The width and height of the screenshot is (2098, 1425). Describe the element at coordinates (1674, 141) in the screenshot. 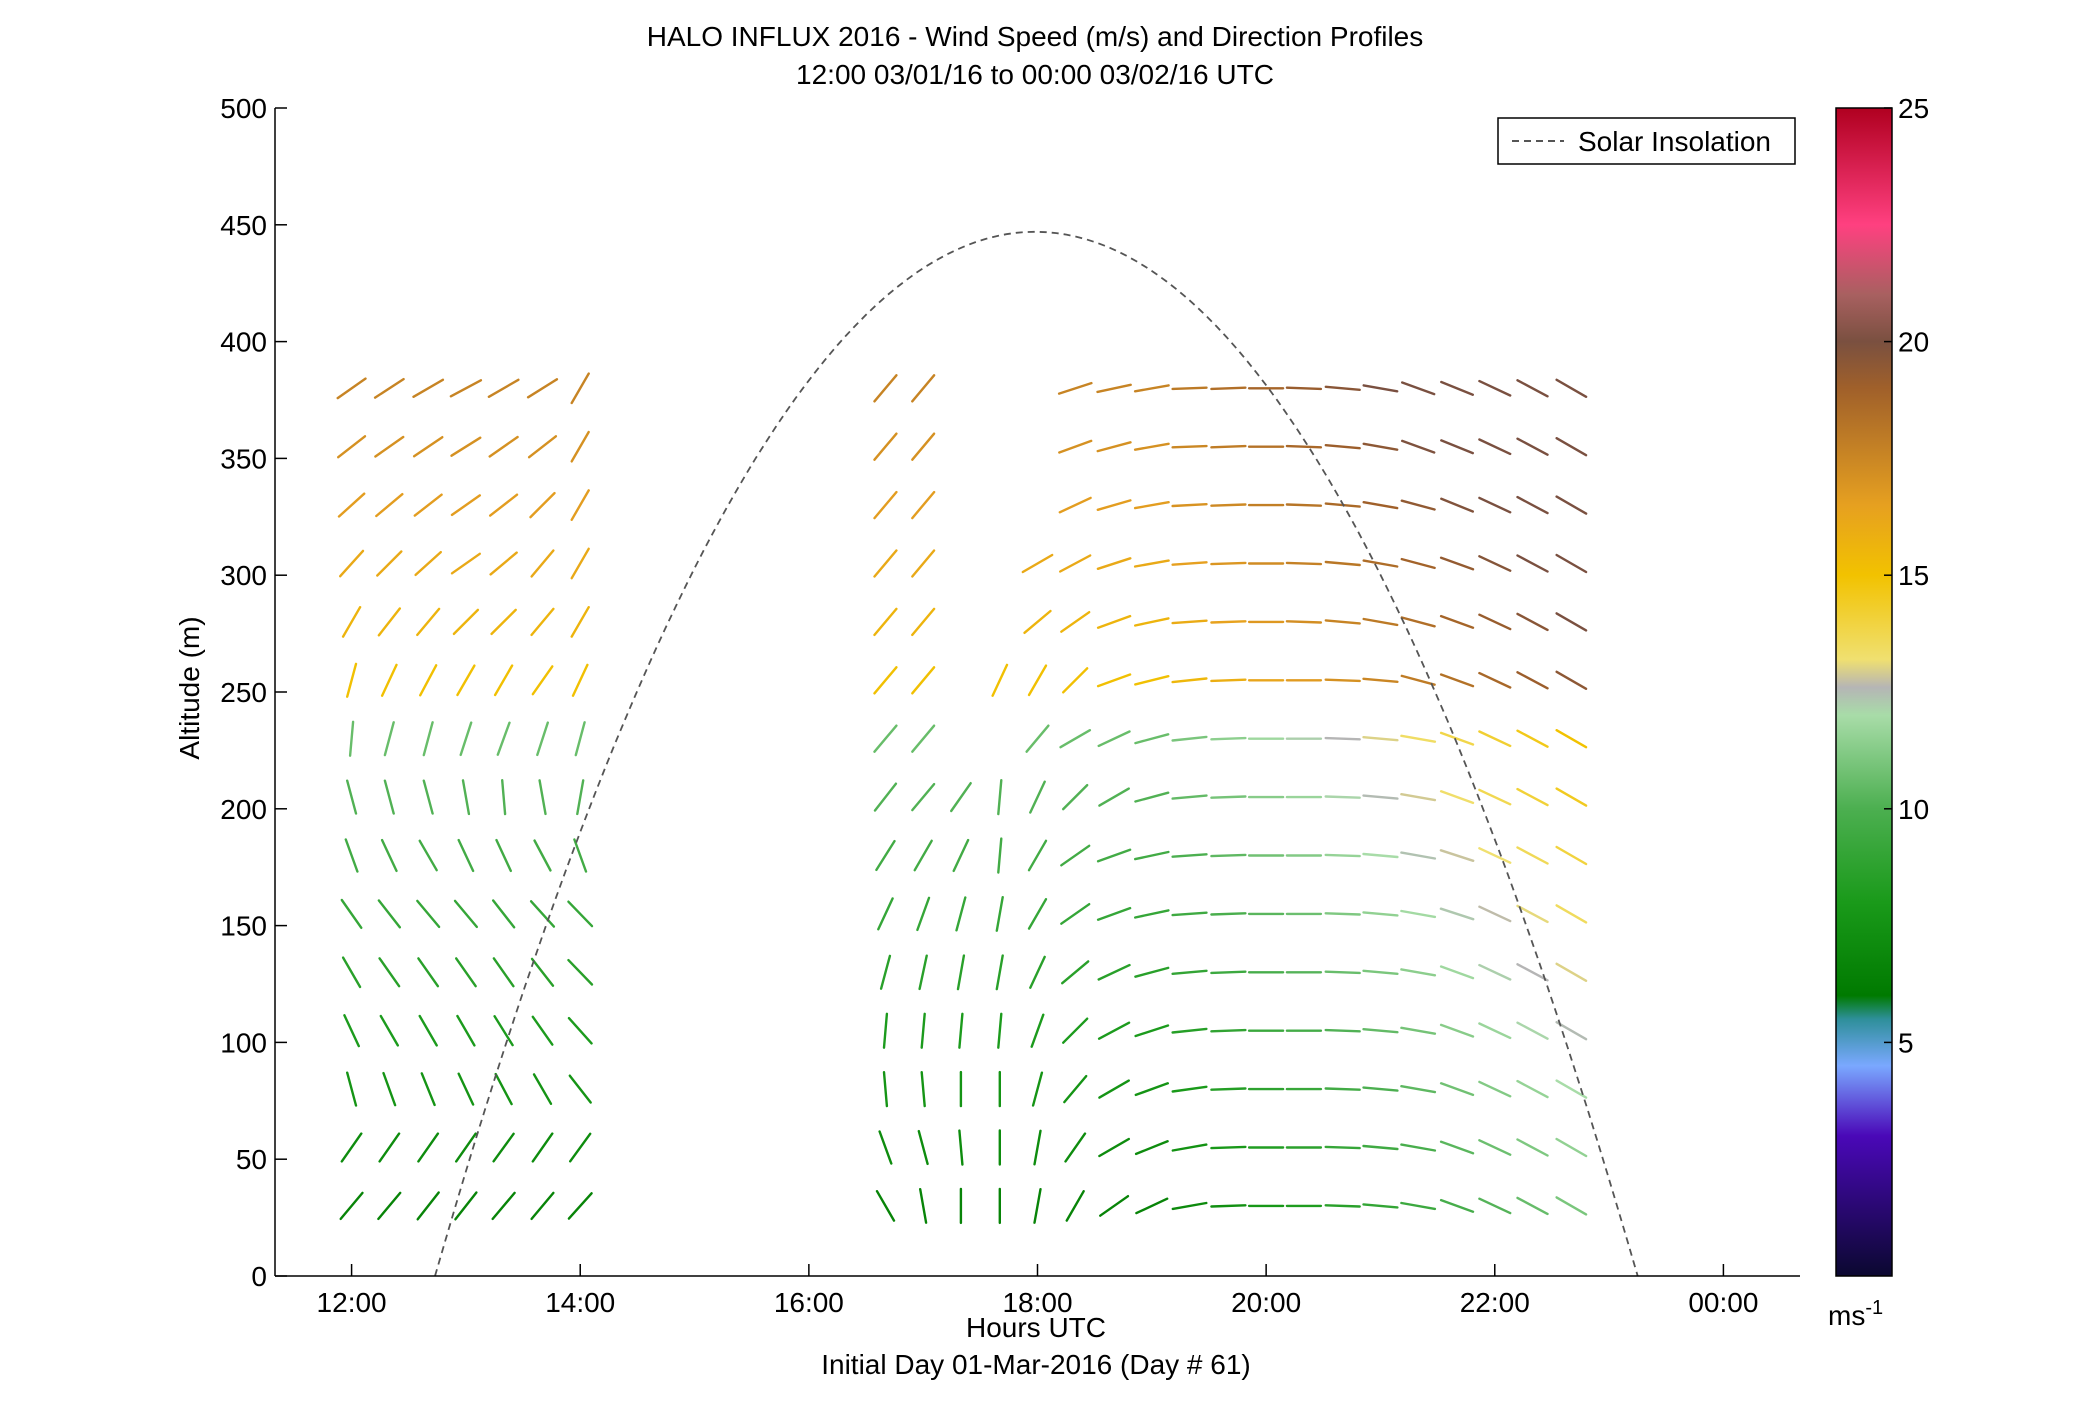

I see `legend-label: Solar Insolation` at that location.